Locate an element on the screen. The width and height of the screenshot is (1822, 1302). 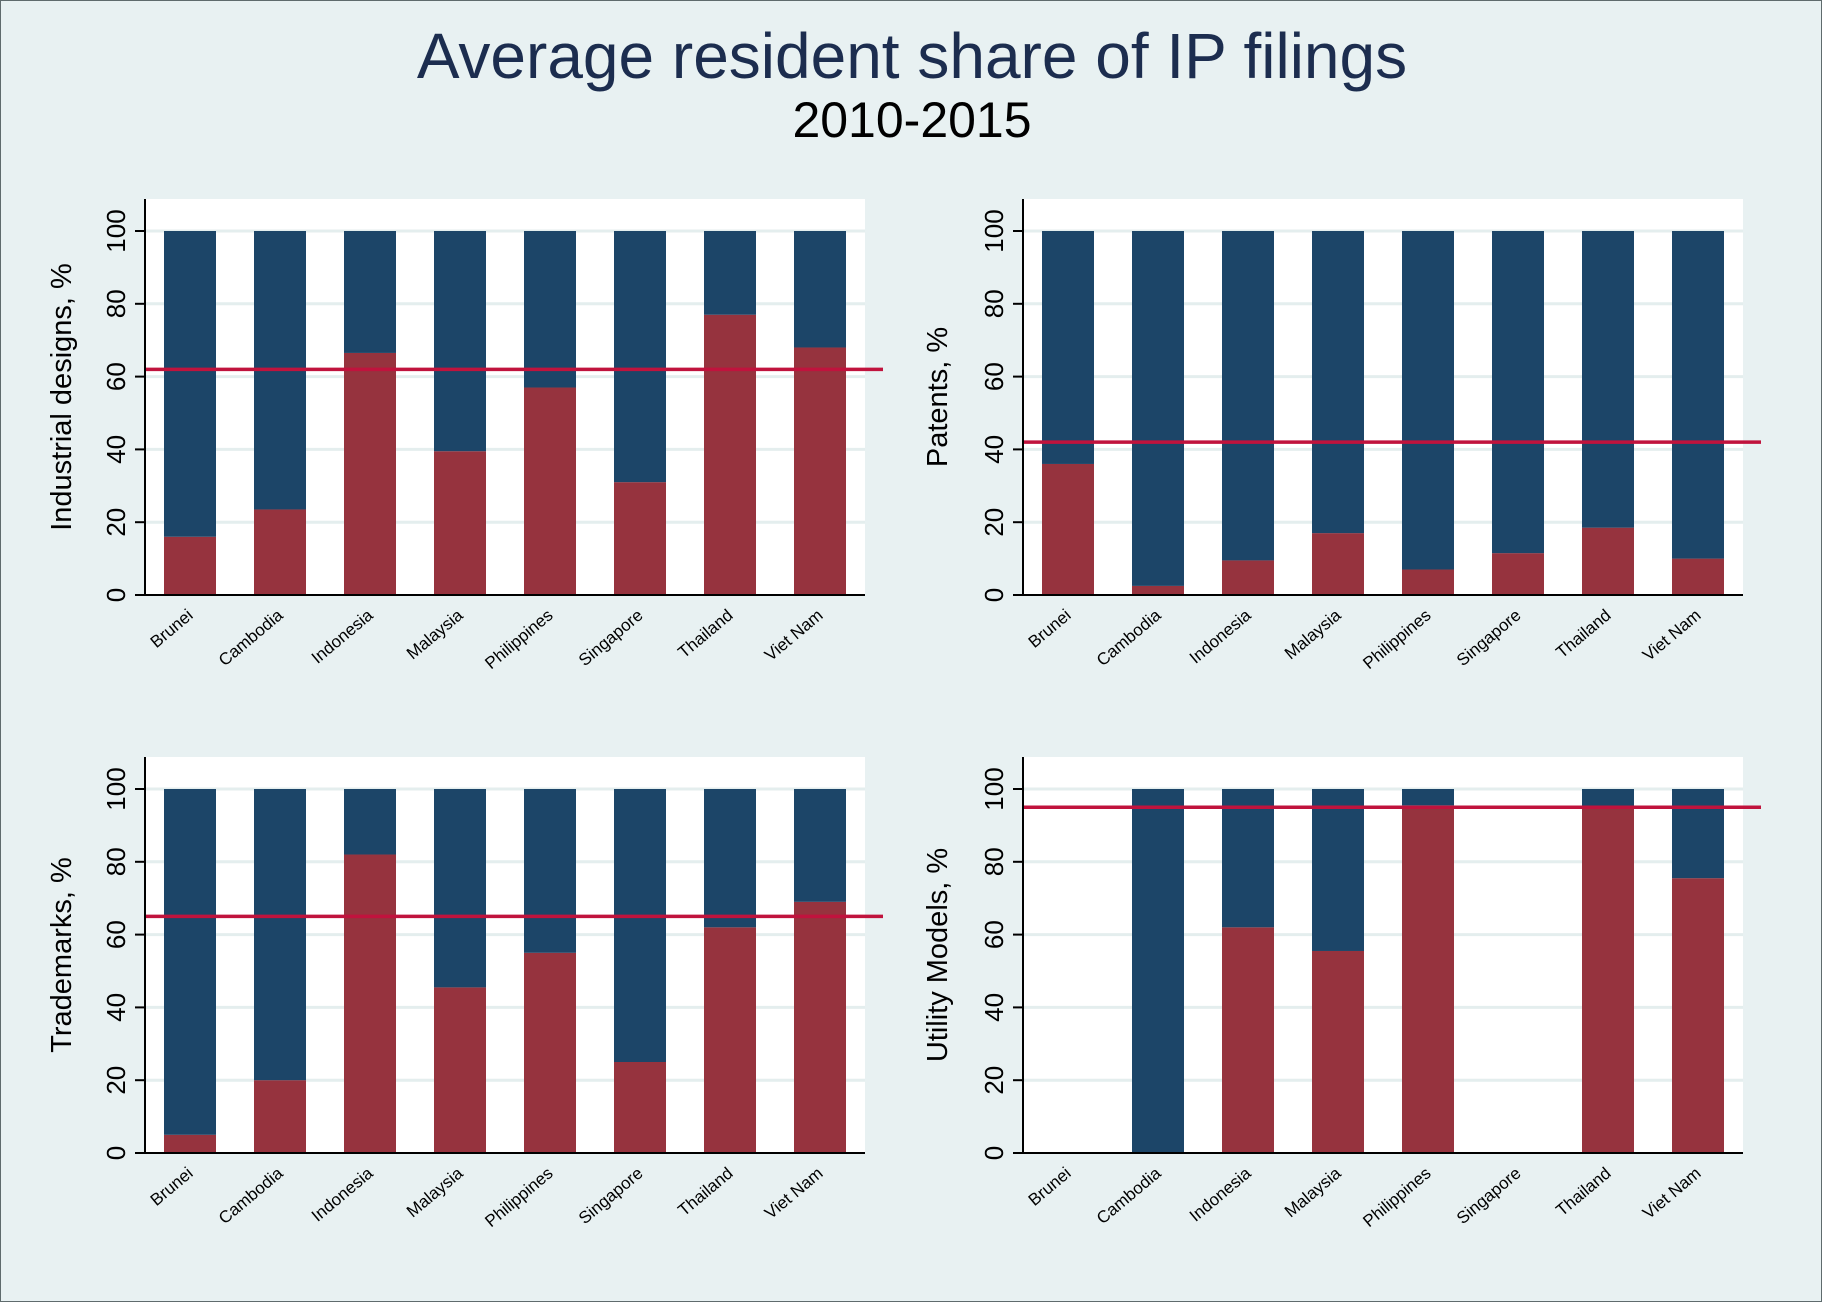
y-axis-label: Trademarks, % is located at coordinates (62, 955).